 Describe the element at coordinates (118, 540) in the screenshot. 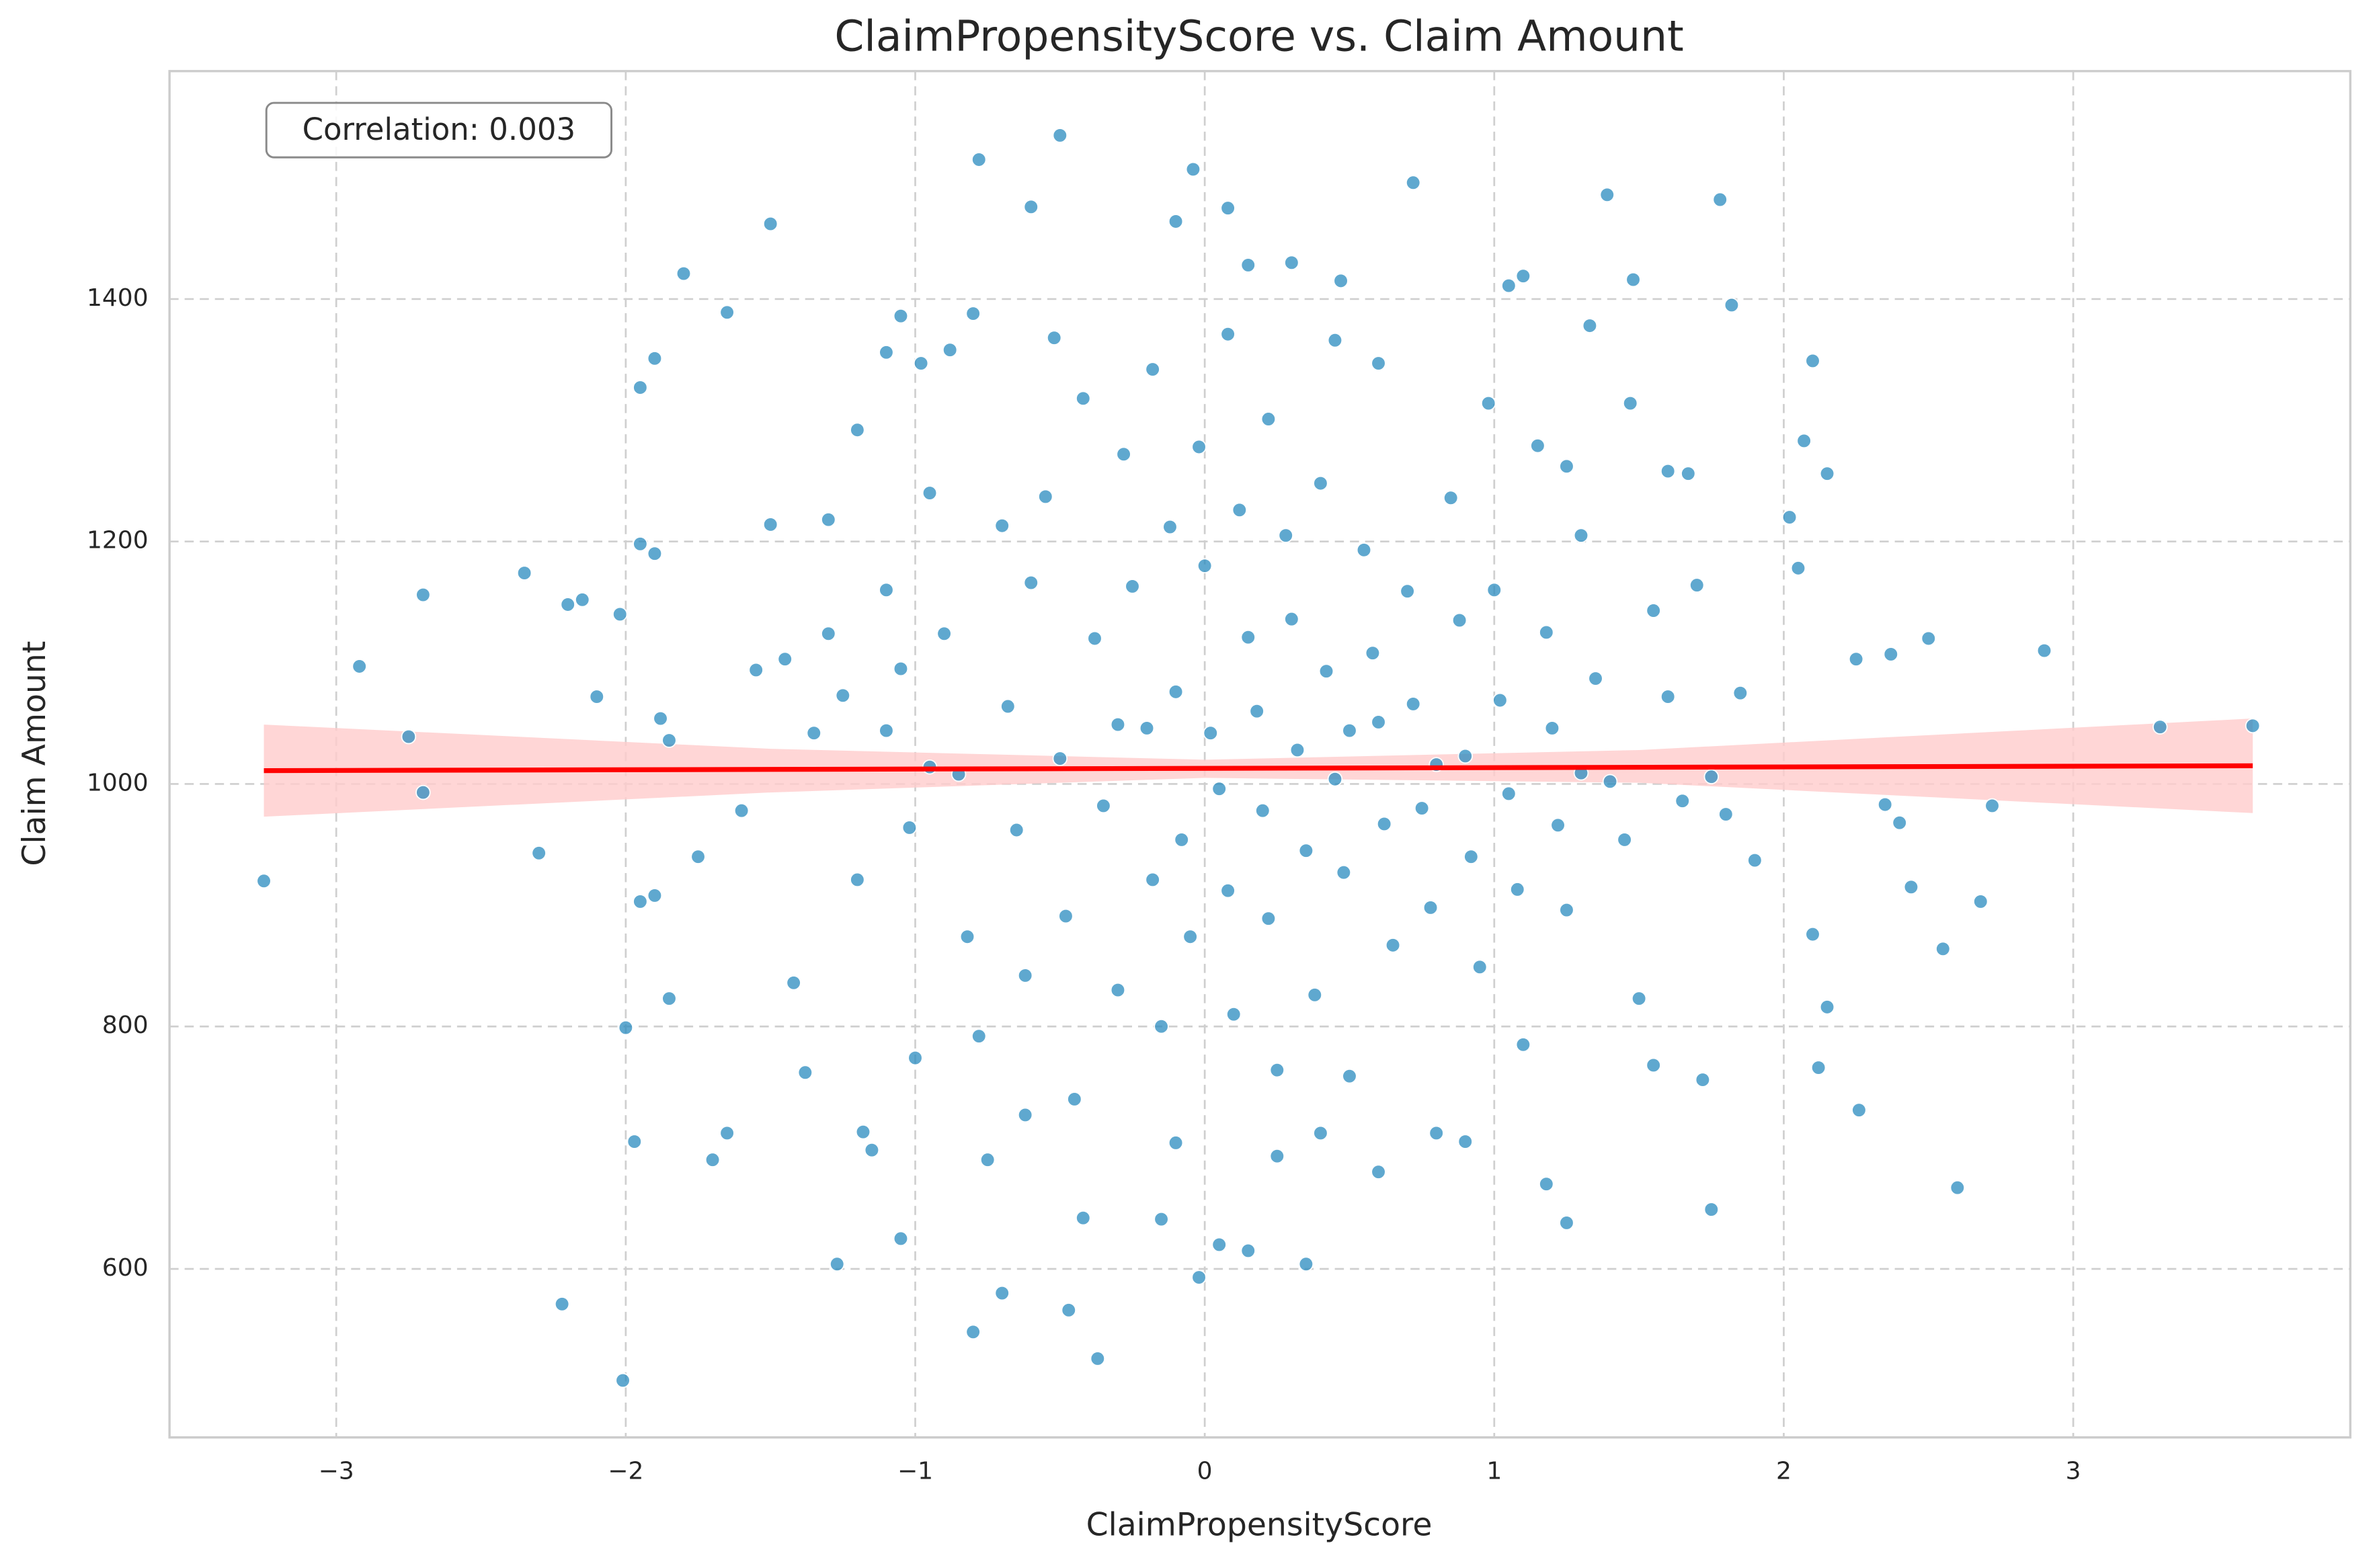

I see `y-tick-label: 1200` at that location.